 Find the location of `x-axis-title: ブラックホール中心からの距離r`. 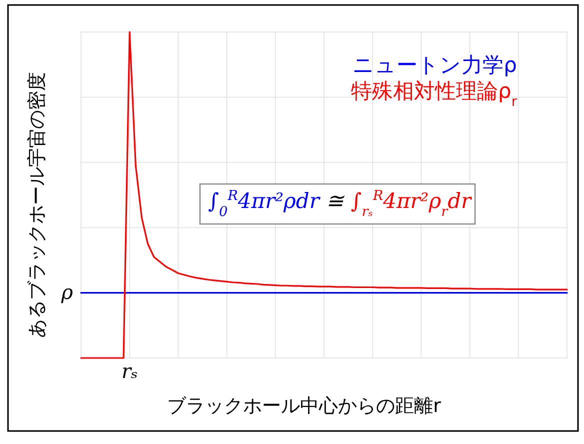

x-axis-title: ブラックホール中心からの距離r is located at coordinates (304, 406).